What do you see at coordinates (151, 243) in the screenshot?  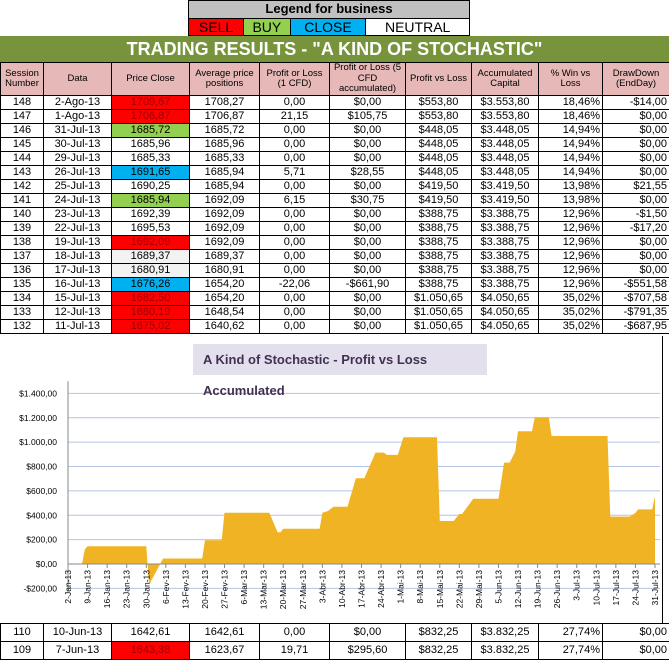 I see `price-close-cell: 1692,09` at bounding box center [151, 243].